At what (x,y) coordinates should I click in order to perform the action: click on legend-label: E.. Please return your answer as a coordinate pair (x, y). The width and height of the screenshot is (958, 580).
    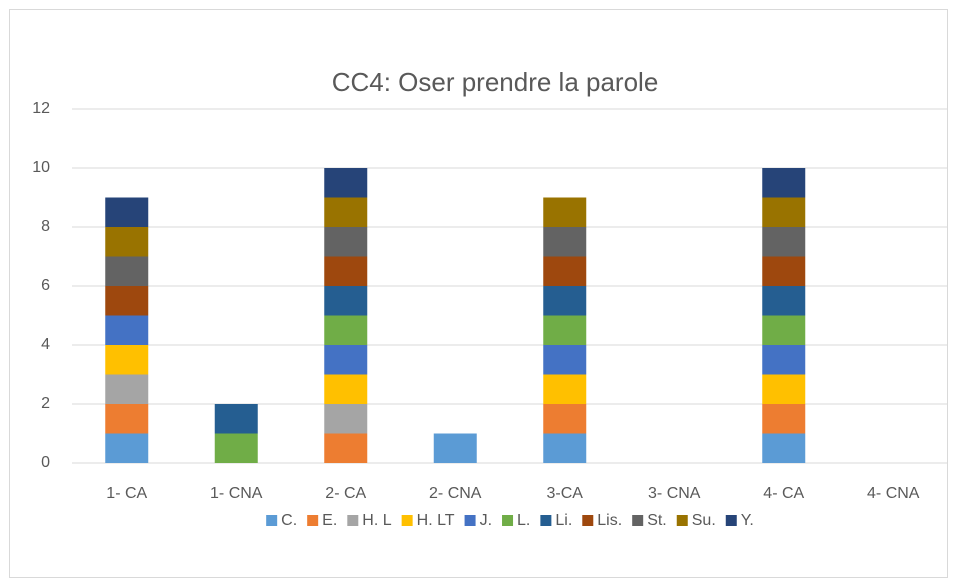
    Looking at the image, I should click on (329, 520).